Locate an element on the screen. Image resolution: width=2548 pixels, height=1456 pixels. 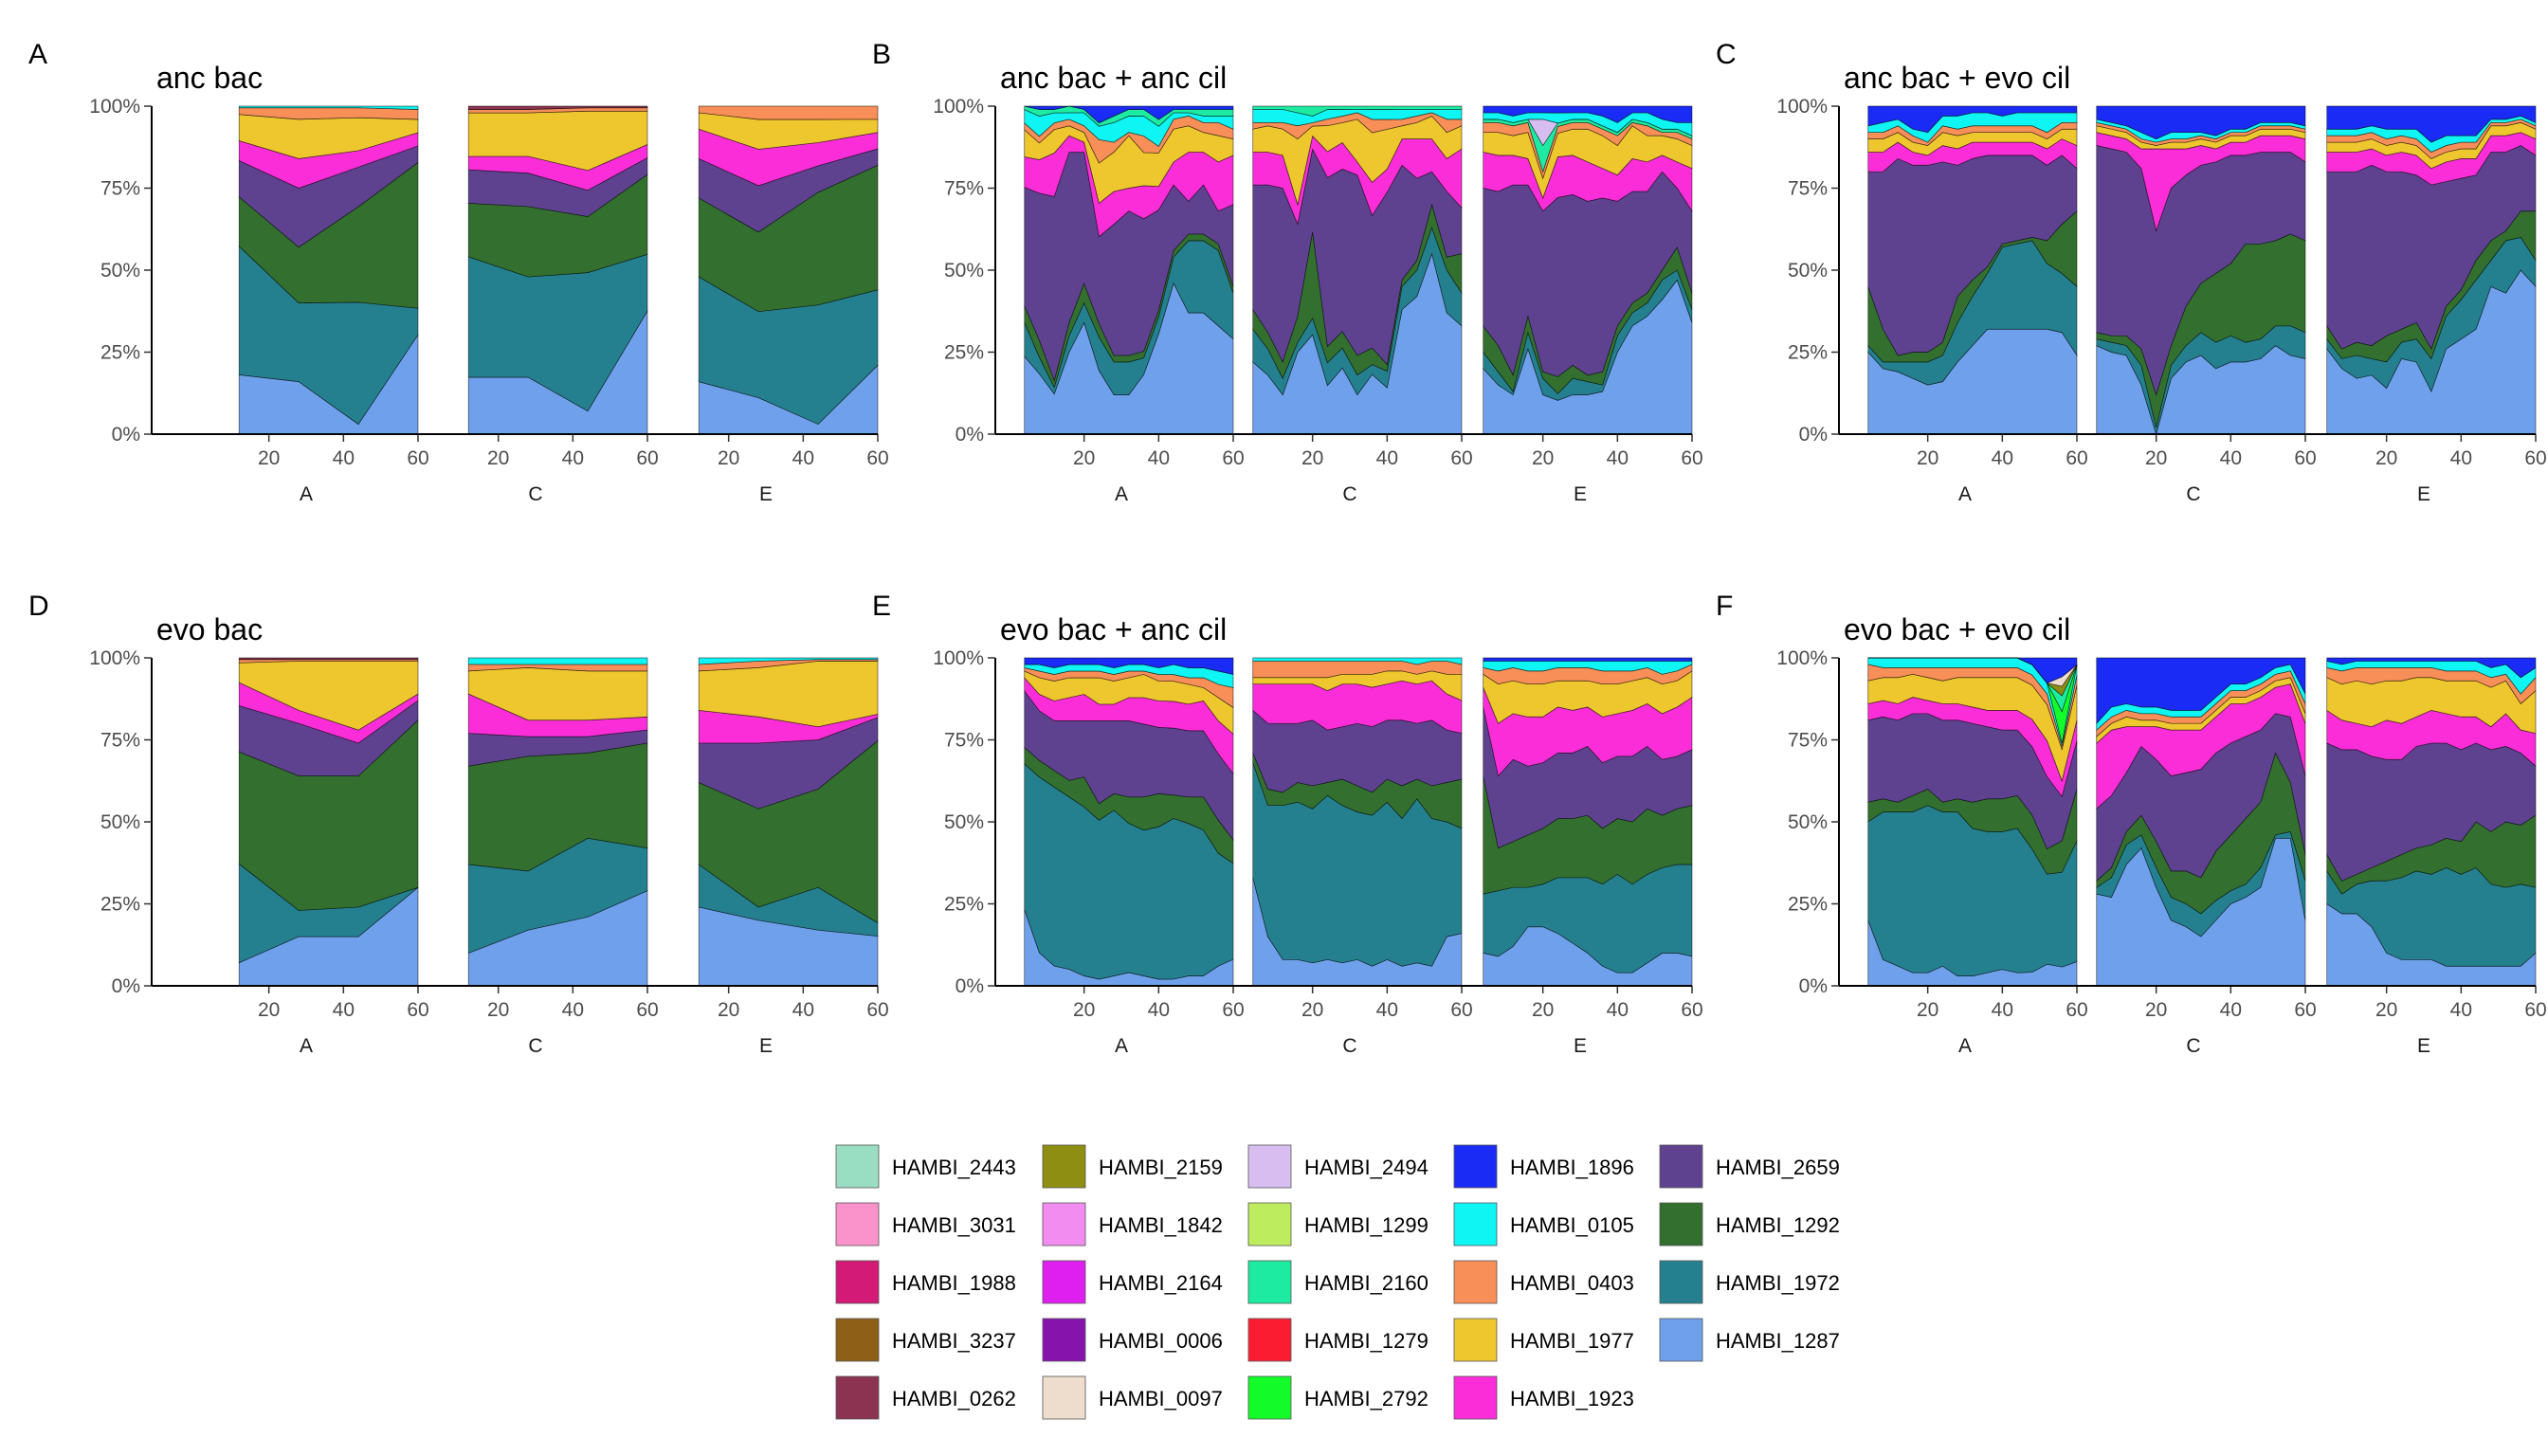
facet-E: 20 40 60 E is located at coordinates (1593, 857).